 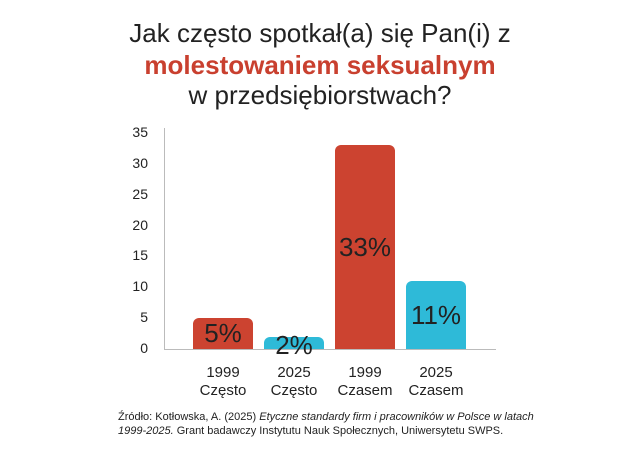 What do you see at coordinates (140, 162) in the screenshot?
I see `y-tick-label: 30` at bounding box center [140, 162].